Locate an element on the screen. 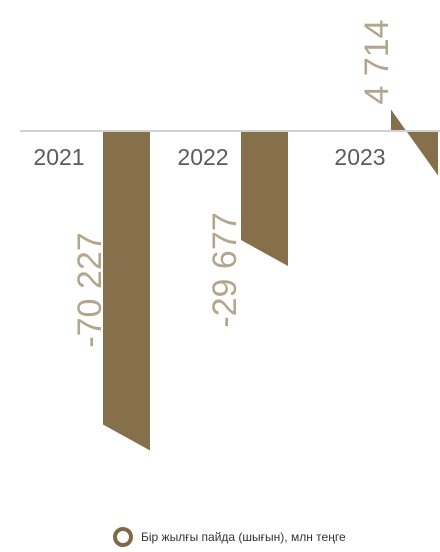 Image resolution: width=440 pixels, height=552 pixels. data-value-label: -29 677 is located at coordinates (225, 269).